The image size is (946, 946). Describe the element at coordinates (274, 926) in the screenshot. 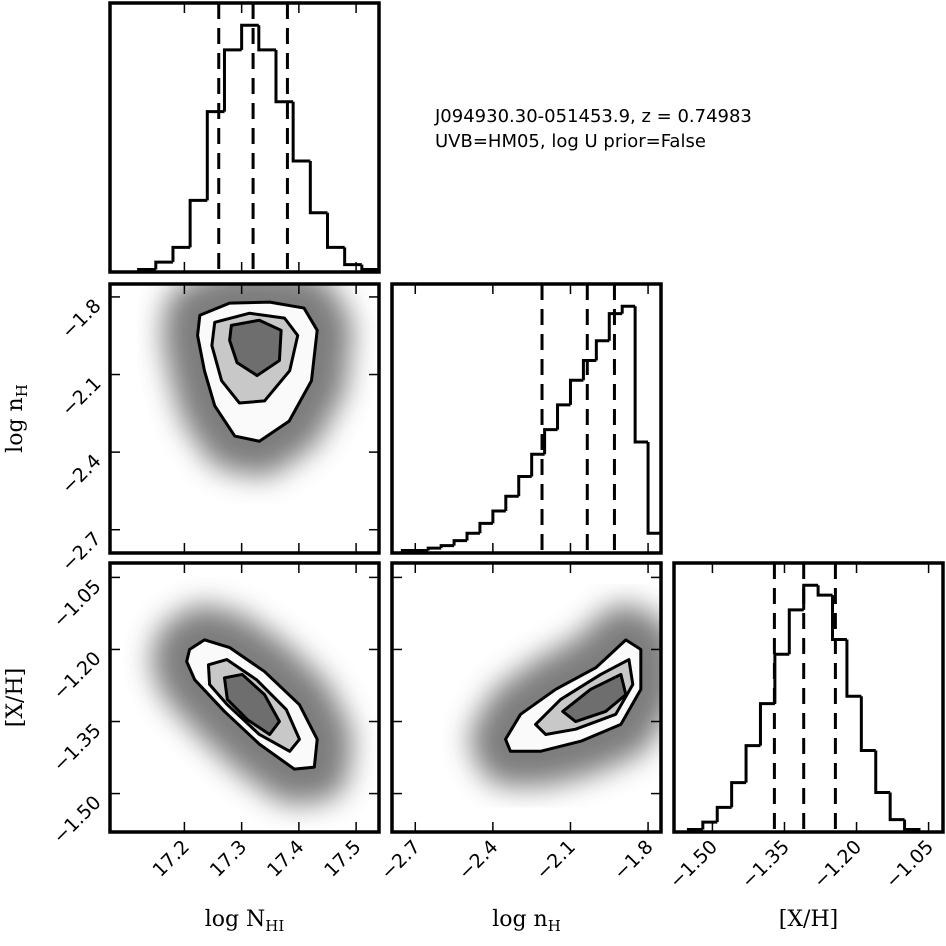

I see `label-sub: HI` at that location.